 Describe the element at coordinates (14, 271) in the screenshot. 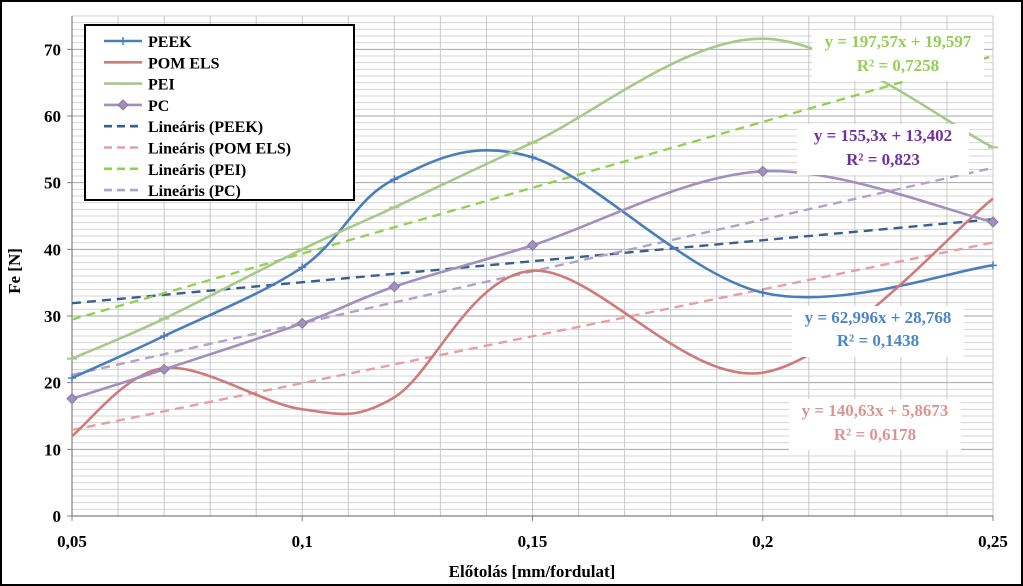

I see `y-axis-title: Fe [N]` at that location.